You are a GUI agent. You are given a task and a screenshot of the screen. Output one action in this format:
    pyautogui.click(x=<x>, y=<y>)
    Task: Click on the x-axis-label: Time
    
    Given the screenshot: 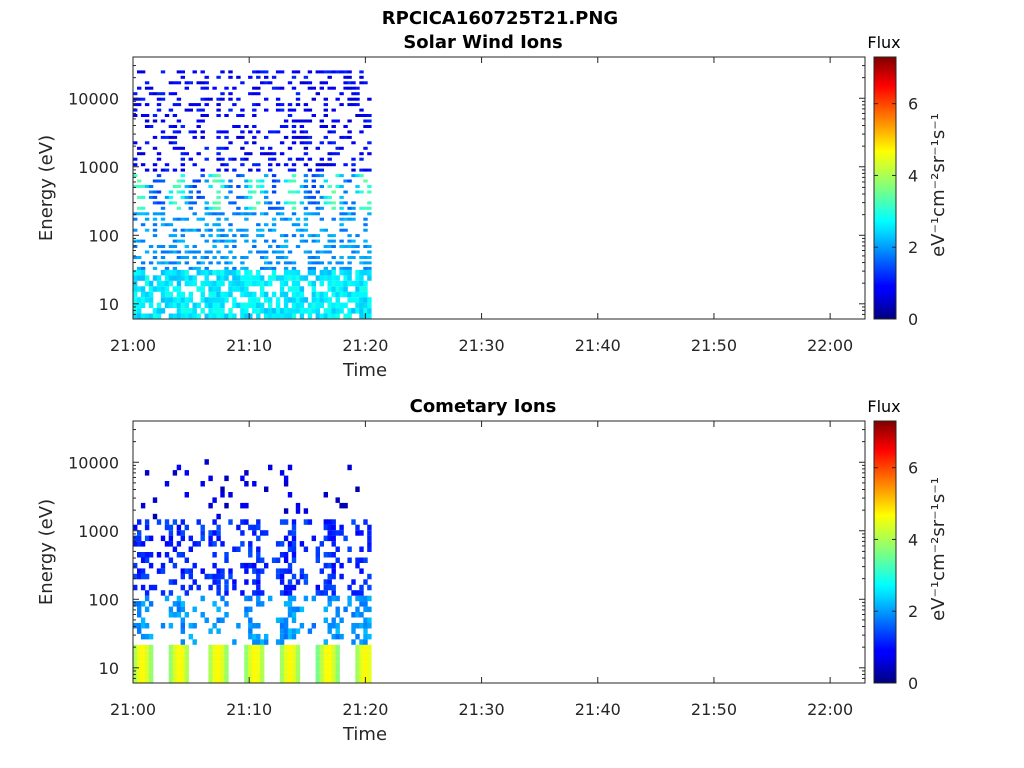 What is the action you would take?
    pyautogui.click(x=364, y=734)
    